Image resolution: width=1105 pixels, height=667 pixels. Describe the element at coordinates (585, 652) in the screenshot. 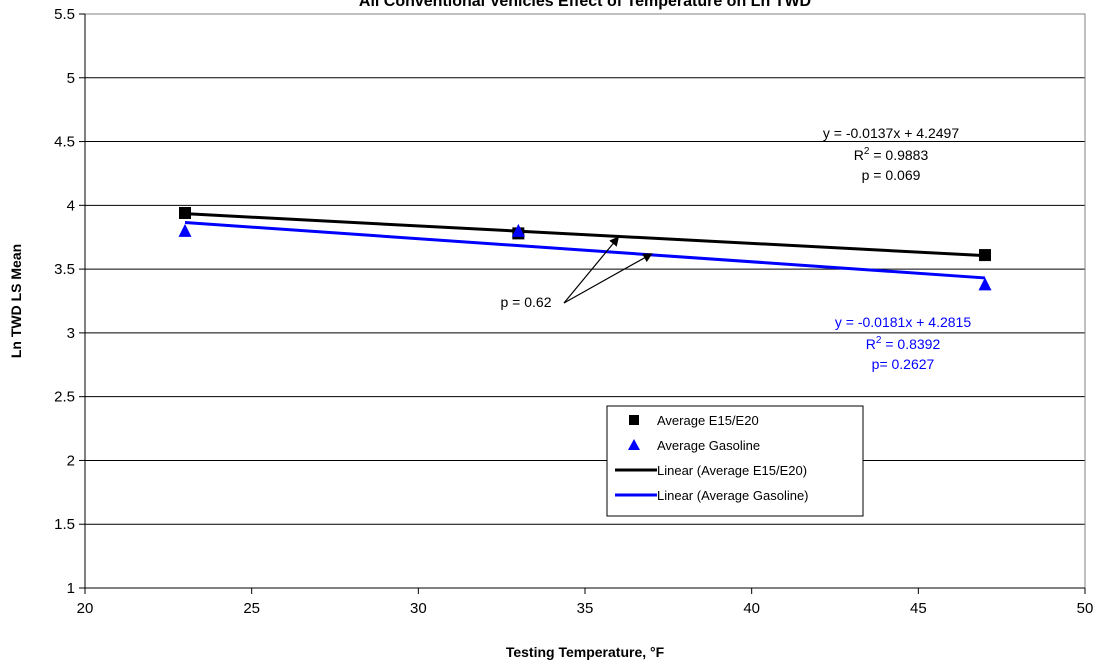

I see `x-axis-title: Testing Temperature, °F` at that location.